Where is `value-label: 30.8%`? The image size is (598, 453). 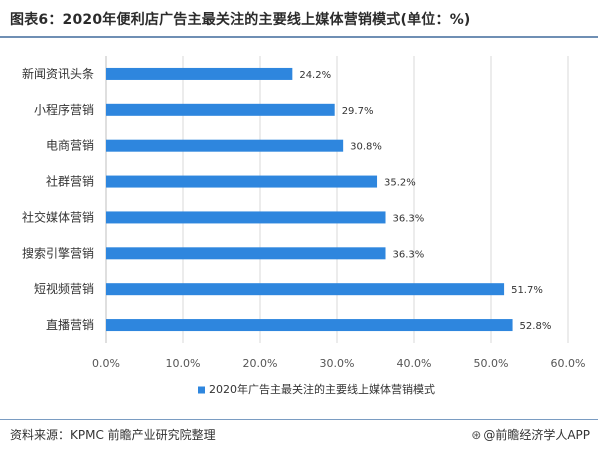
value-label: 30.8% is located at coordinates (366, 147).